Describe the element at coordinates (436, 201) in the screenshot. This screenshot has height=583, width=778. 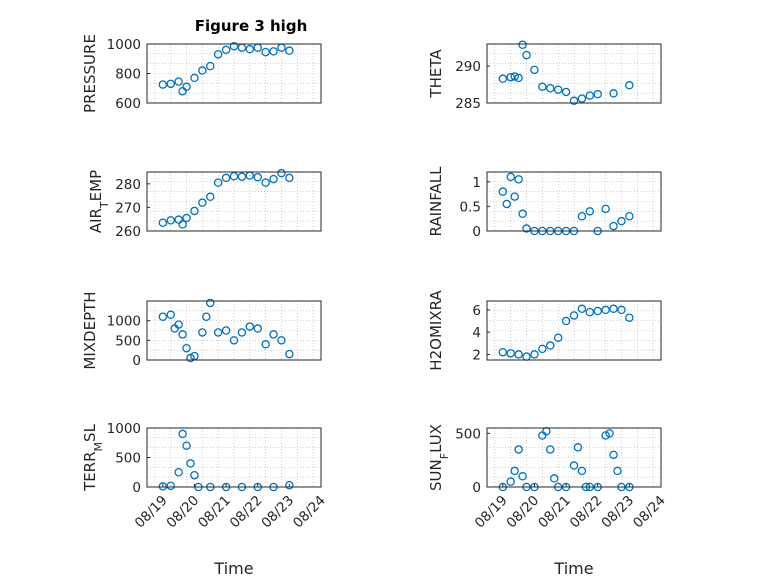
I see `y-axis-label: RAINFALL` at that location.